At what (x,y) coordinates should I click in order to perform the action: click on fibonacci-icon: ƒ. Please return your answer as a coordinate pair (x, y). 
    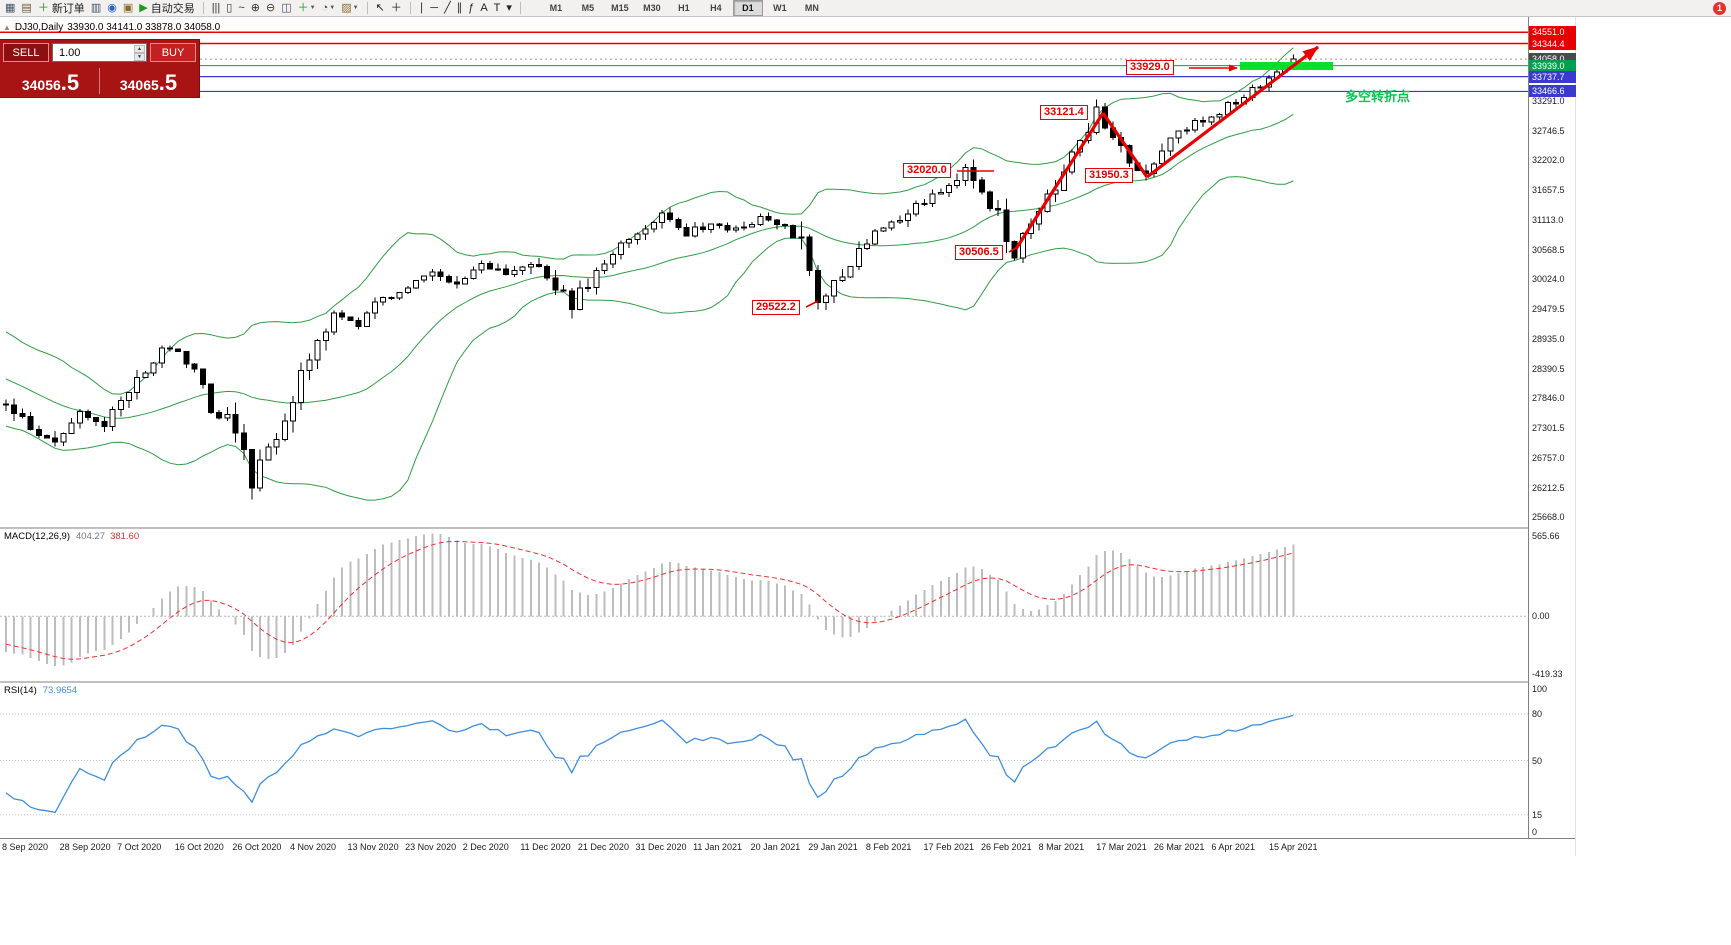
    Looking at the image, I should click on (471, 8).